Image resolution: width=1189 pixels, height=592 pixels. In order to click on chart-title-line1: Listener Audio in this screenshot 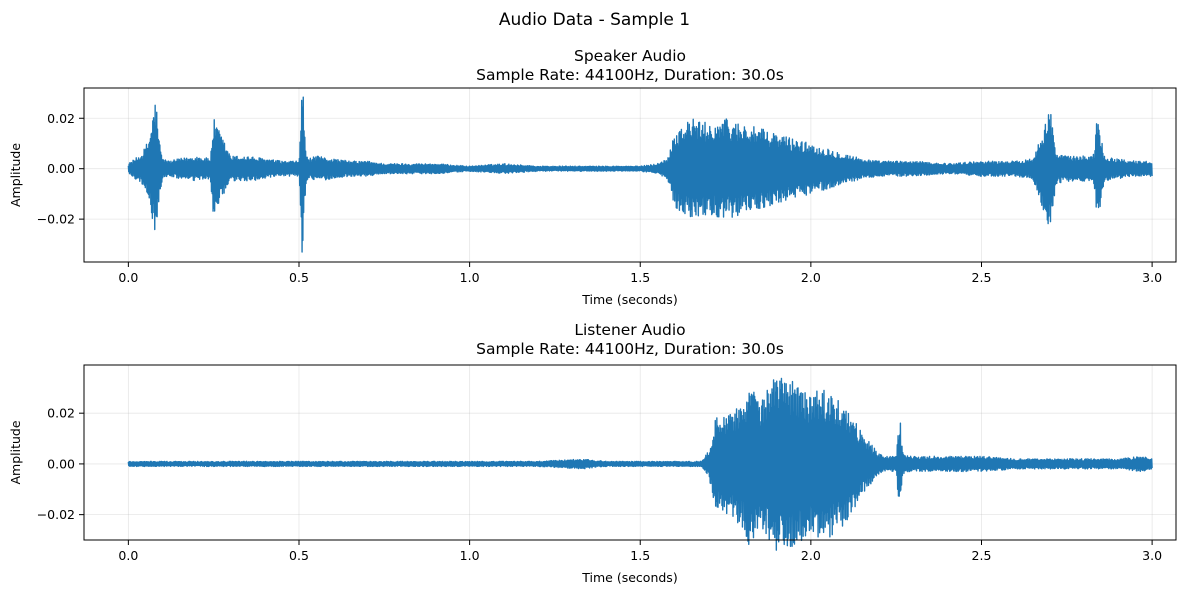, I will do `click(629, 330)`.